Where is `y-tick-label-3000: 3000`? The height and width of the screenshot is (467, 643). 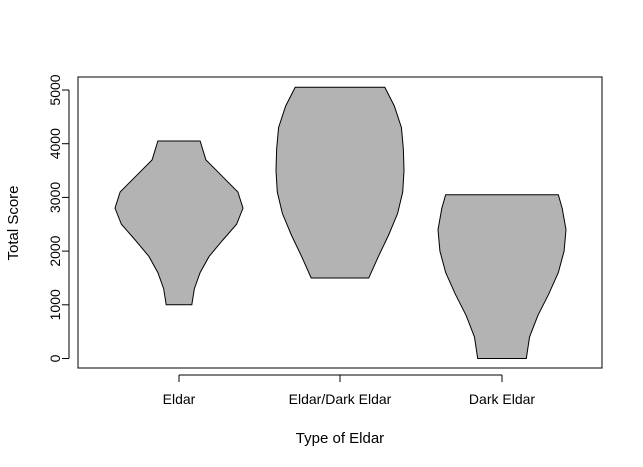 y-tick-label-3000: 3000 is located at coordinates (55, 197).